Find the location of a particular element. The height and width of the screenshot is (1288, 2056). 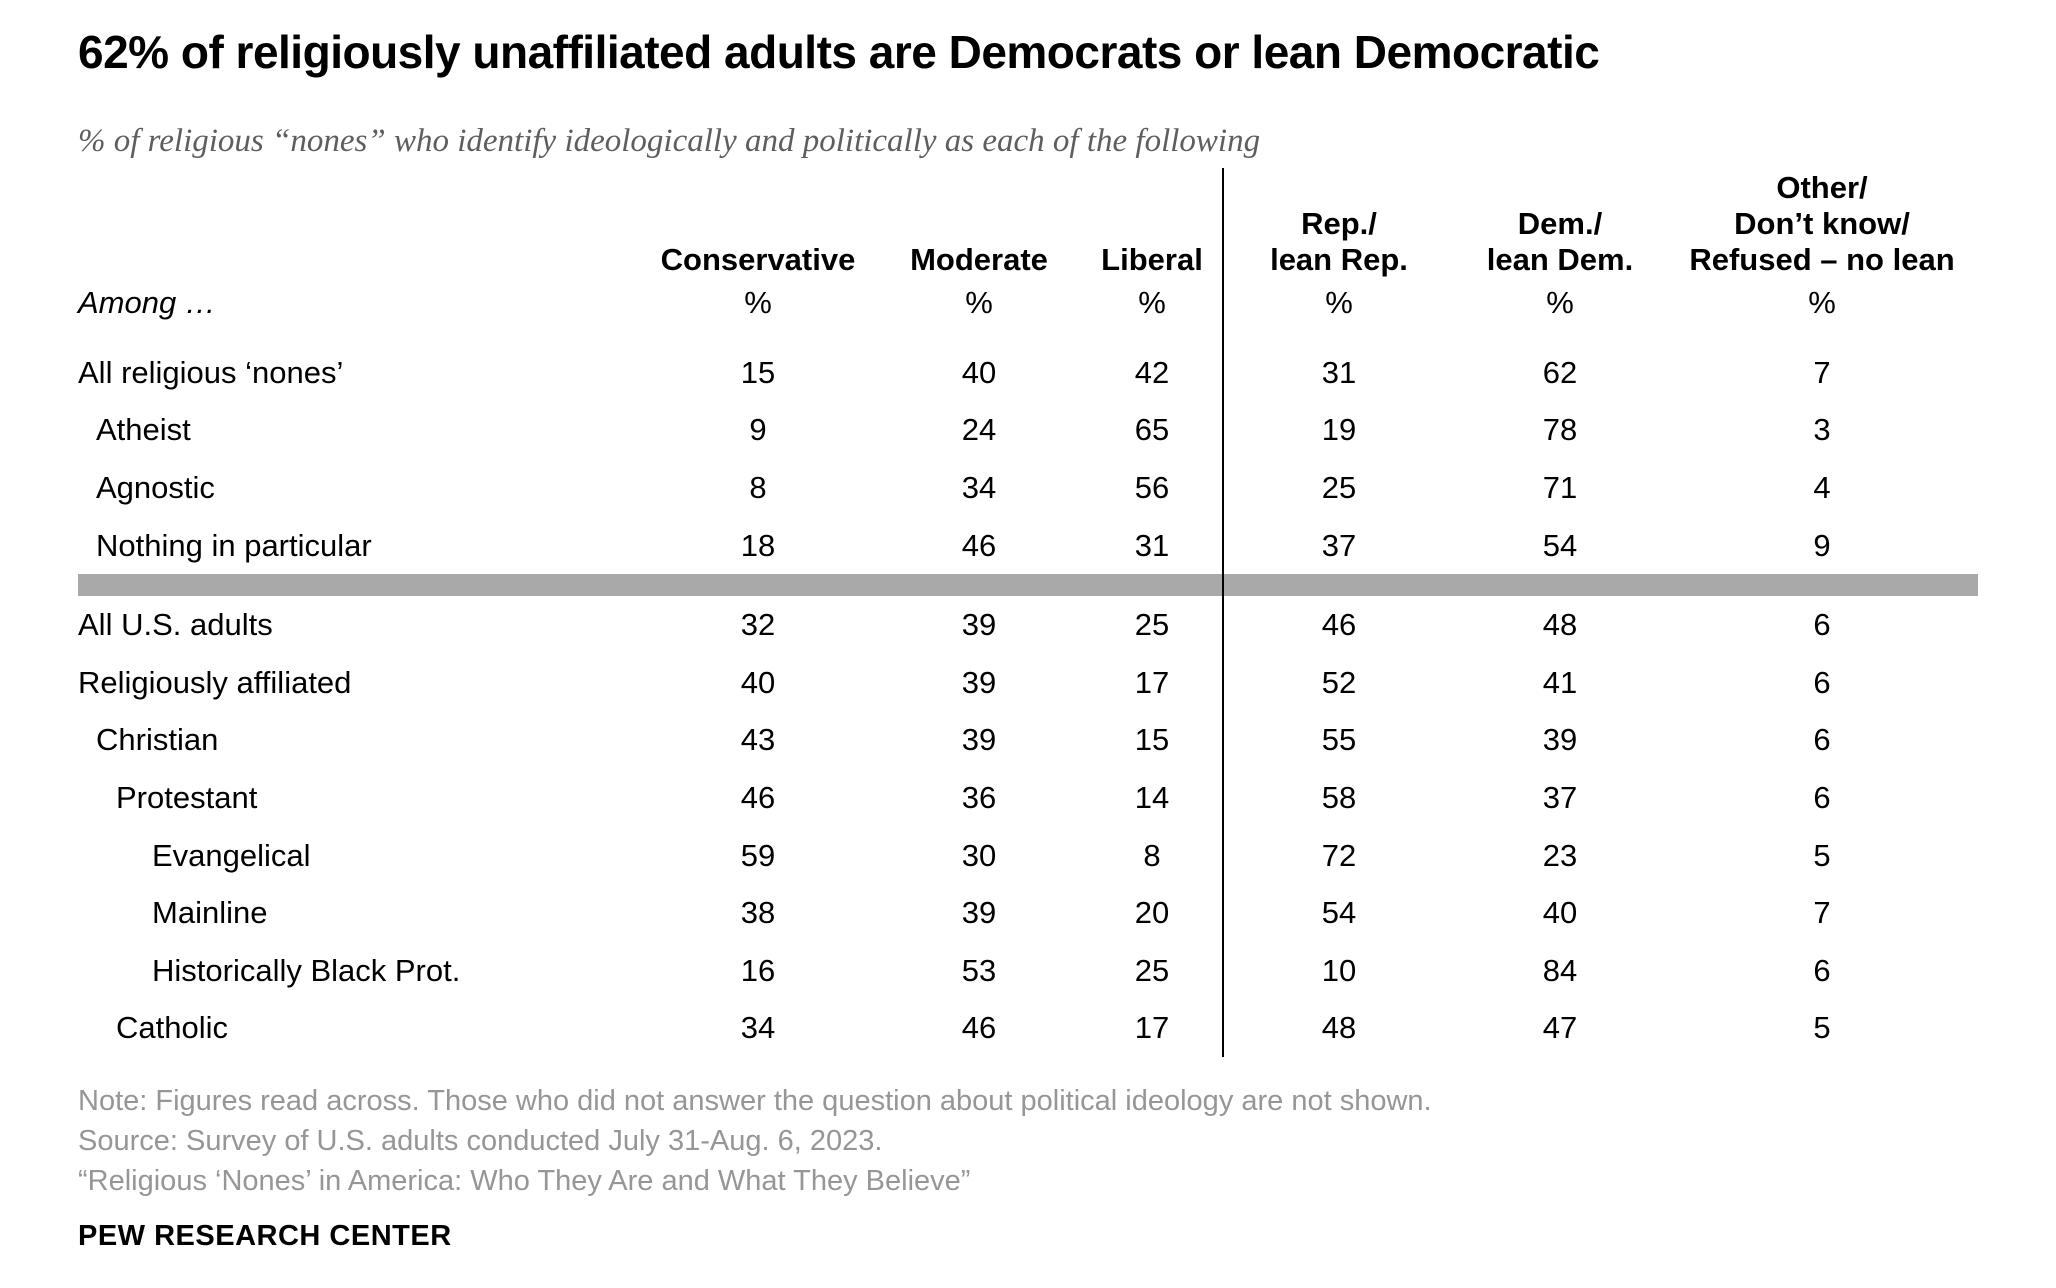

table-row: Agnostic 8 34 56 25 71 4 is located at coordinates (1028, 488).